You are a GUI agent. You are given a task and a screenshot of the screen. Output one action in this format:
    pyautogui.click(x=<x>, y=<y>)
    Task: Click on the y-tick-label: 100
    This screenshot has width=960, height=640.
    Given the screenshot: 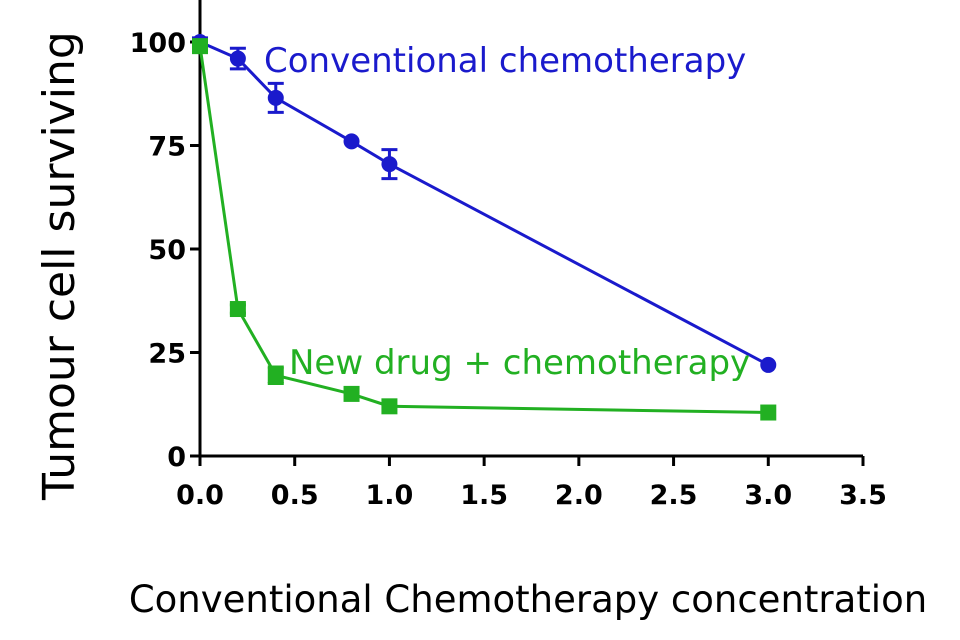 What is the action you would take?
    pyautogui.click(x=158, y=43)
    